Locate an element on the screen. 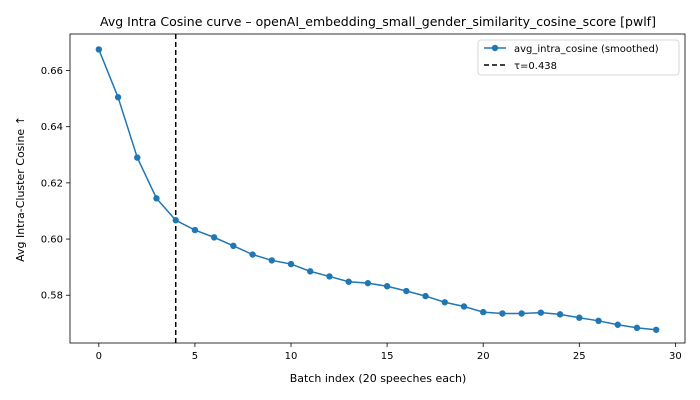 The width and height of the screenshot is (700, 400). y-tick-label: 0.66 is located at coordinates (52, 71).